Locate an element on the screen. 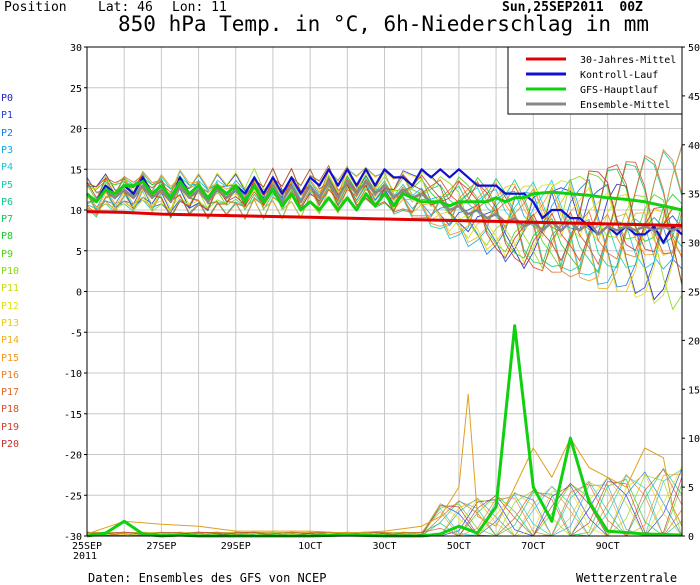 The width and height of the screenshot is (700, 585). y-left-tick-label: -5 is located at coordinates (76, 333).